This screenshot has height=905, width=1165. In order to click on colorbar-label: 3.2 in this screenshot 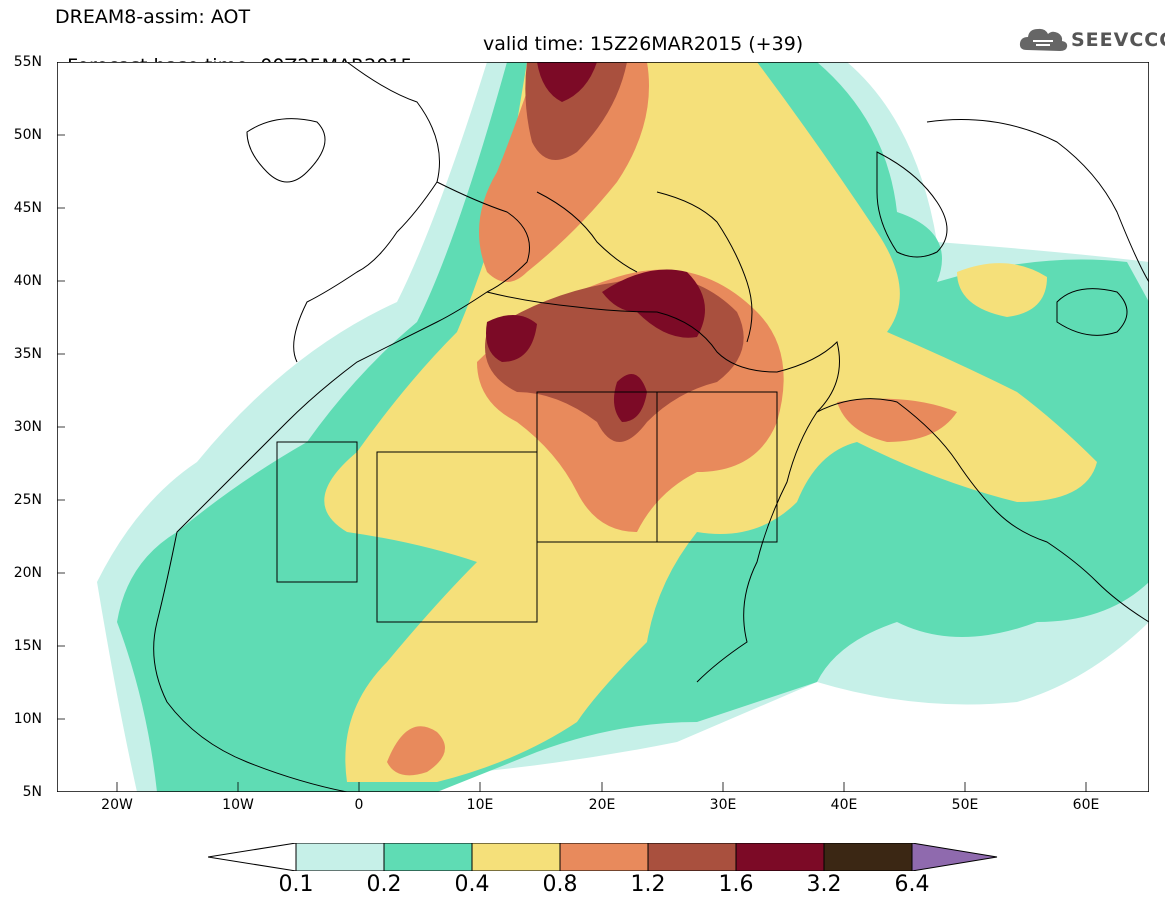, I will do `click(824, 884)`.